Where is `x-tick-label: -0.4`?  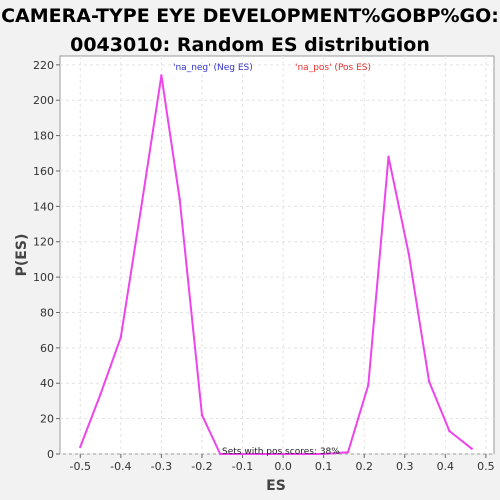
x-tick-label: -0.4 is located at coordinates (120, 466).